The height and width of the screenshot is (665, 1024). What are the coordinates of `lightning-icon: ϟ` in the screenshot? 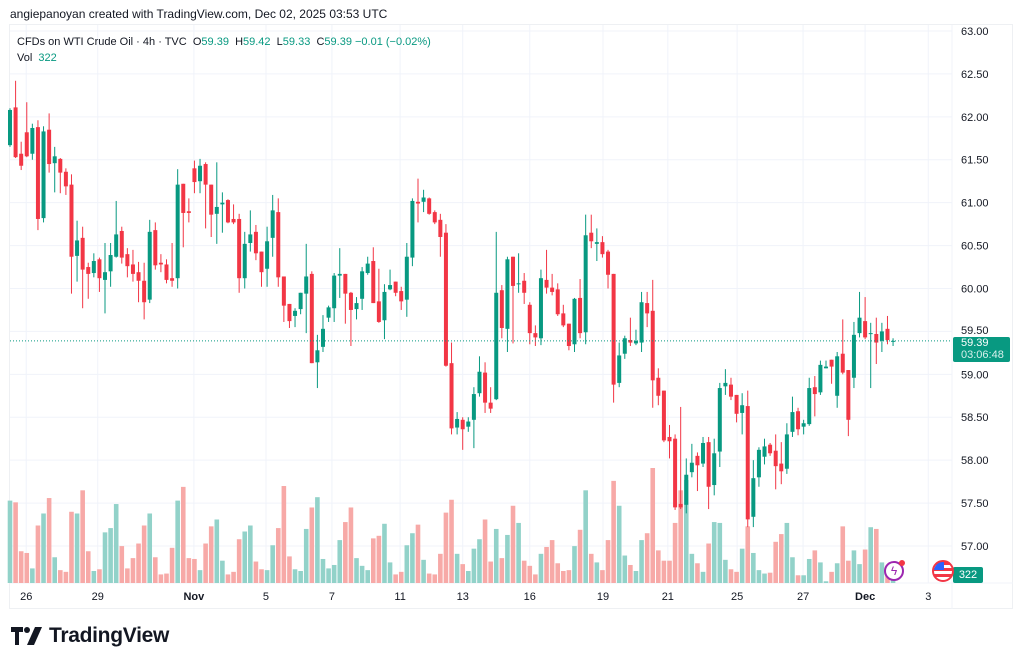 It's located at (894, 570).